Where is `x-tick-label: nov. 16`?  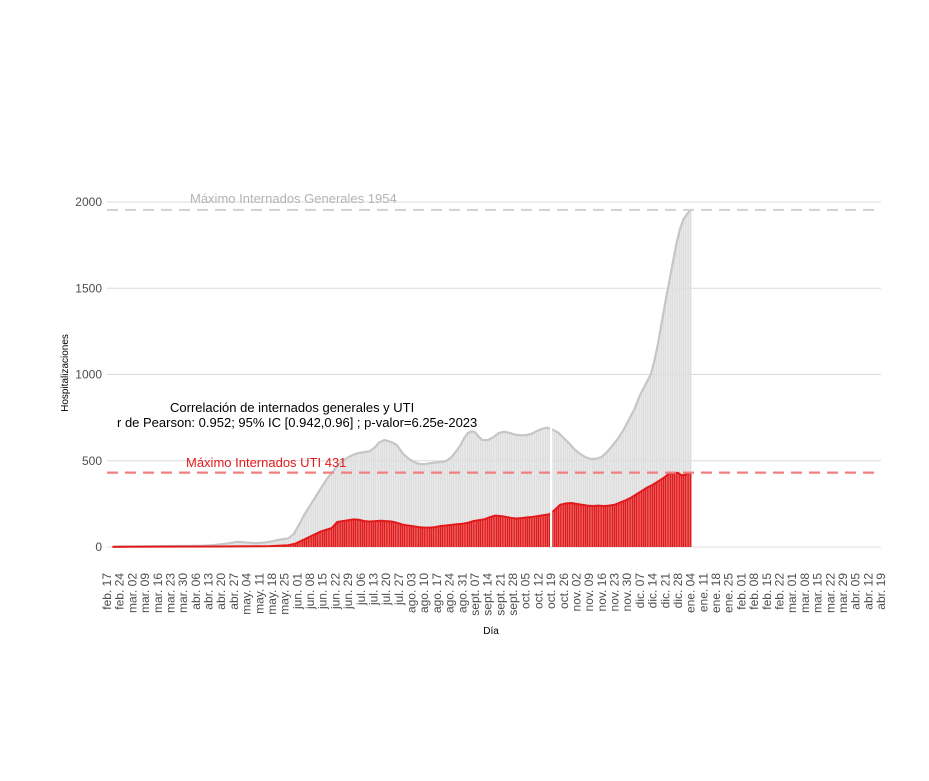
x-tick-label: nov. 16 is located at coordinates (602, 592).